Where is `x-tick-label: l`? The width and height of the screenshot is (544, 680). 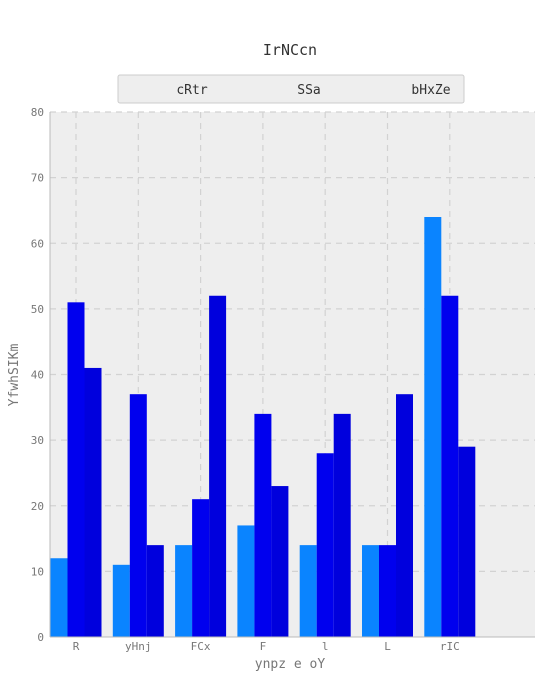
x-tick-label: l is located at coordinates (325, 646).